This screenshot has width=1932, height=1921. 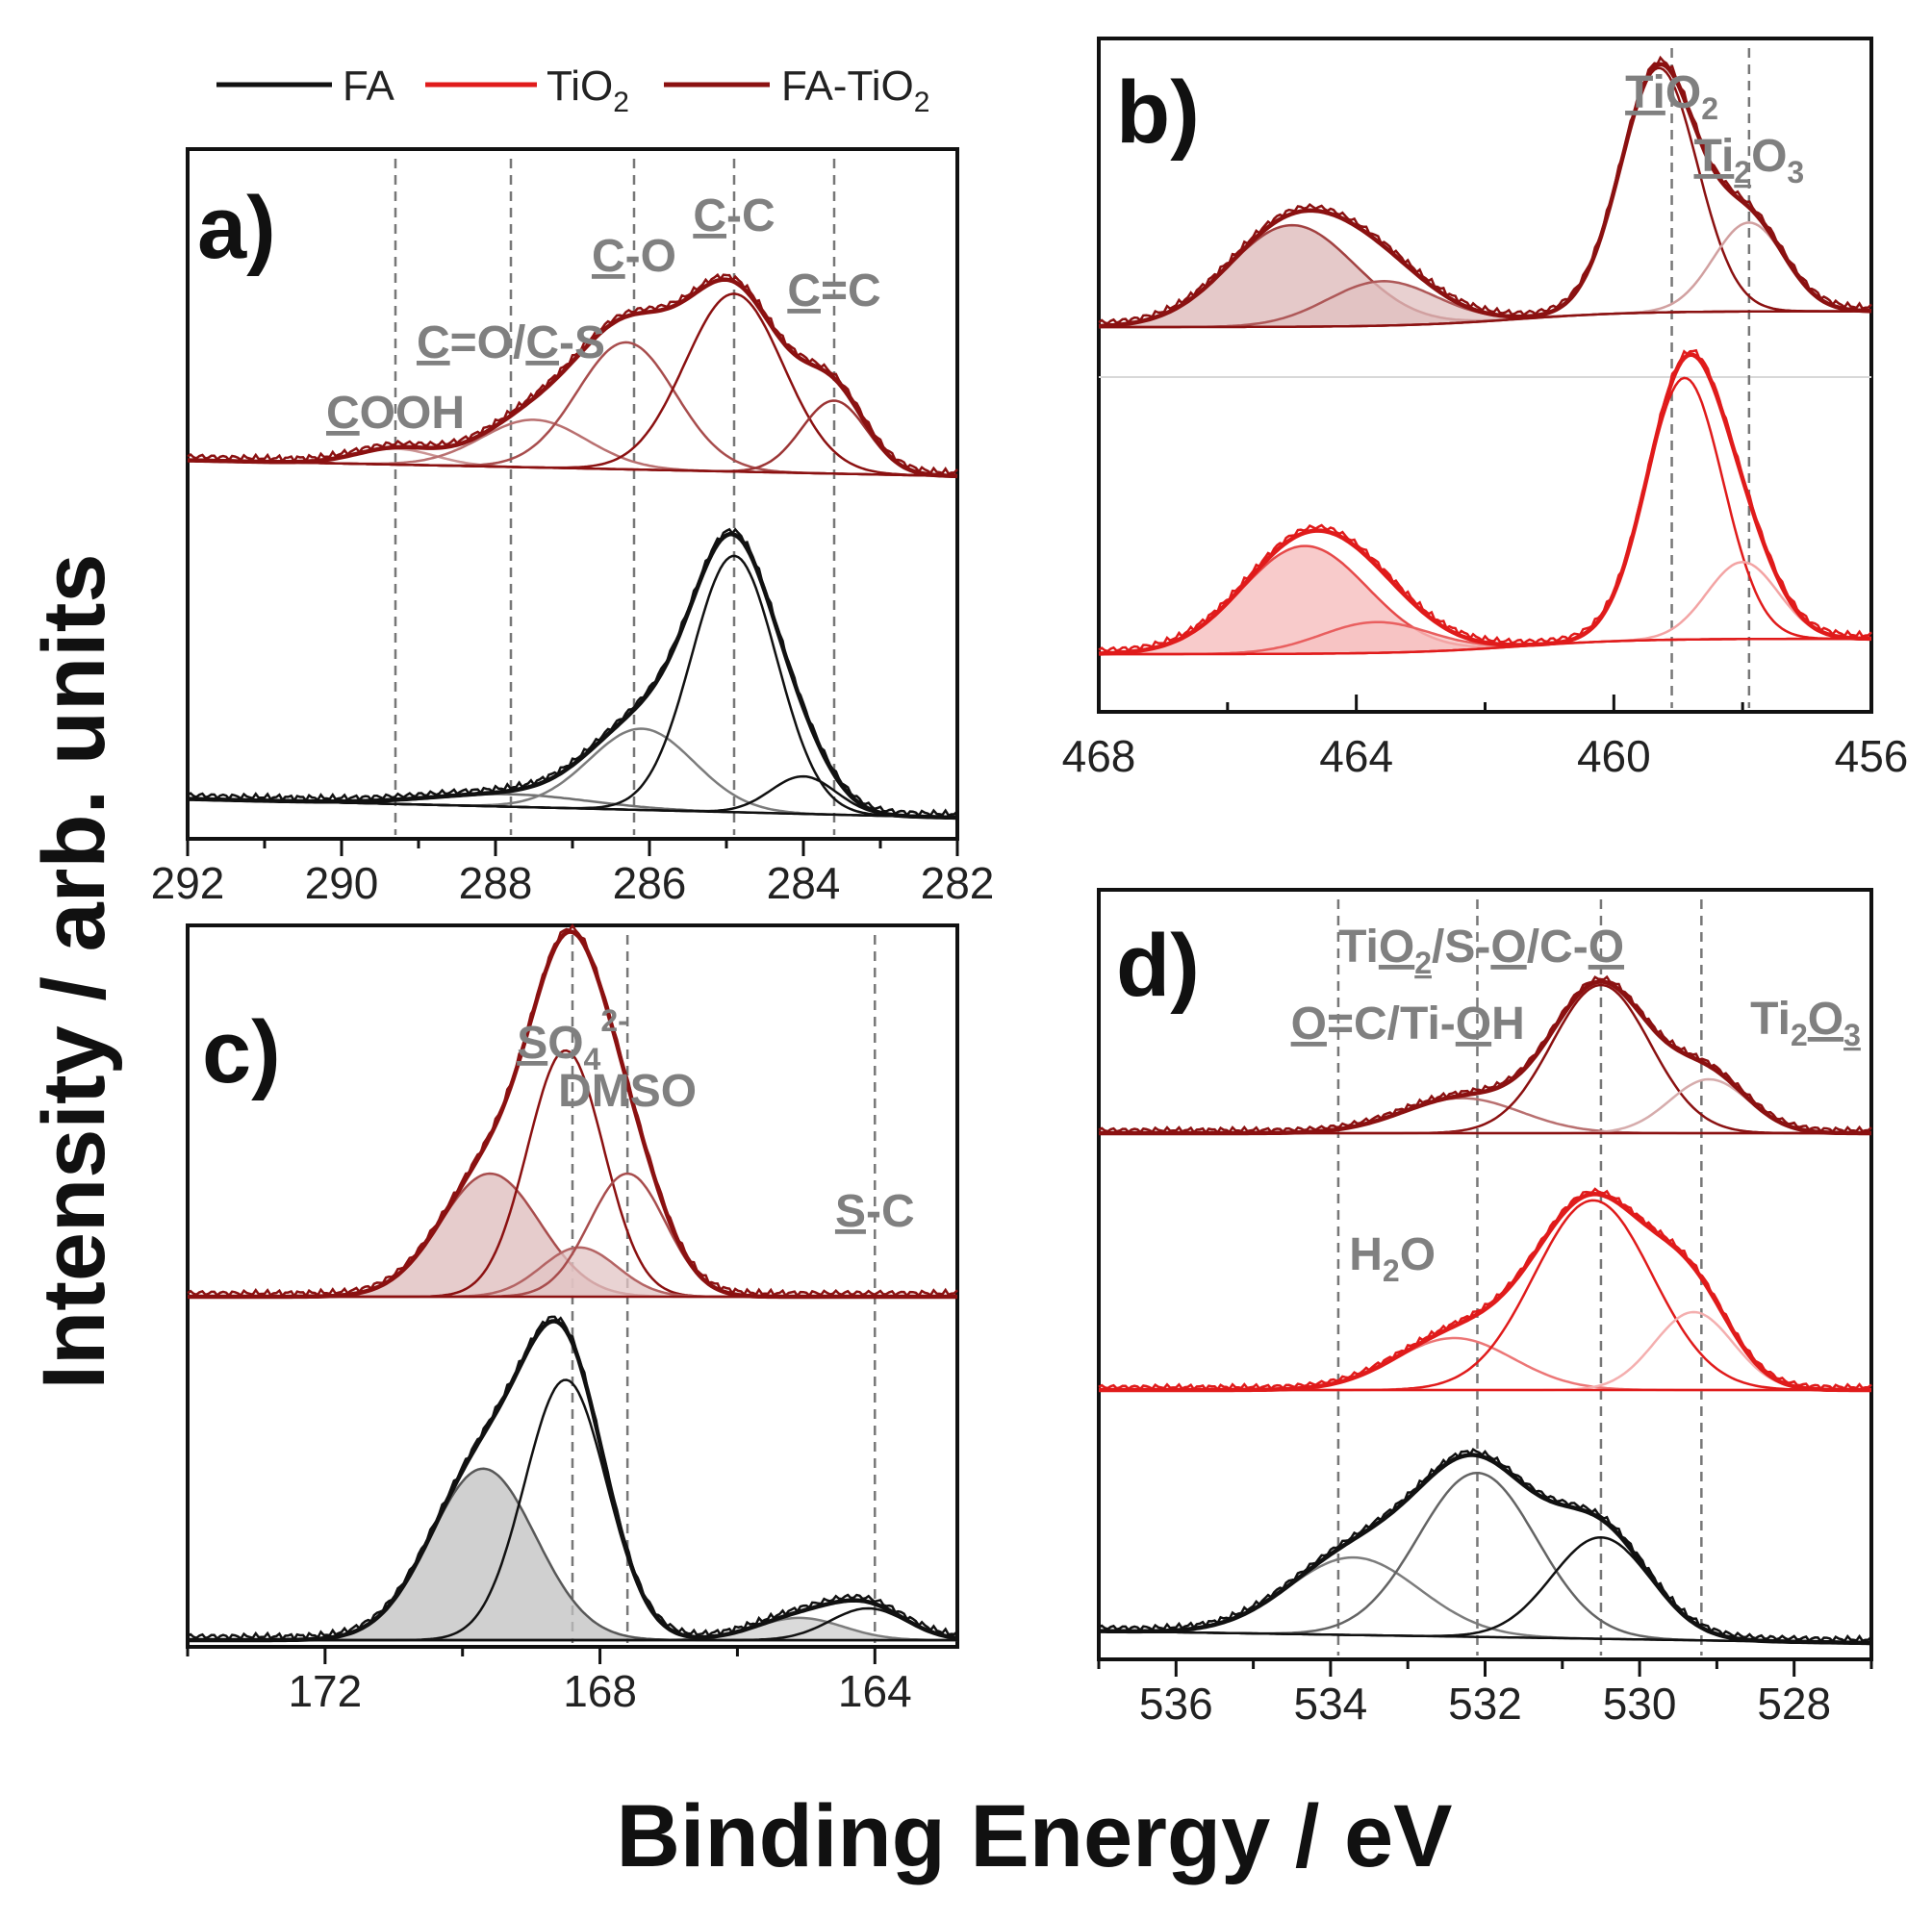 I want to click on x-tick-label: 536, so click(x=1176, y=1704).